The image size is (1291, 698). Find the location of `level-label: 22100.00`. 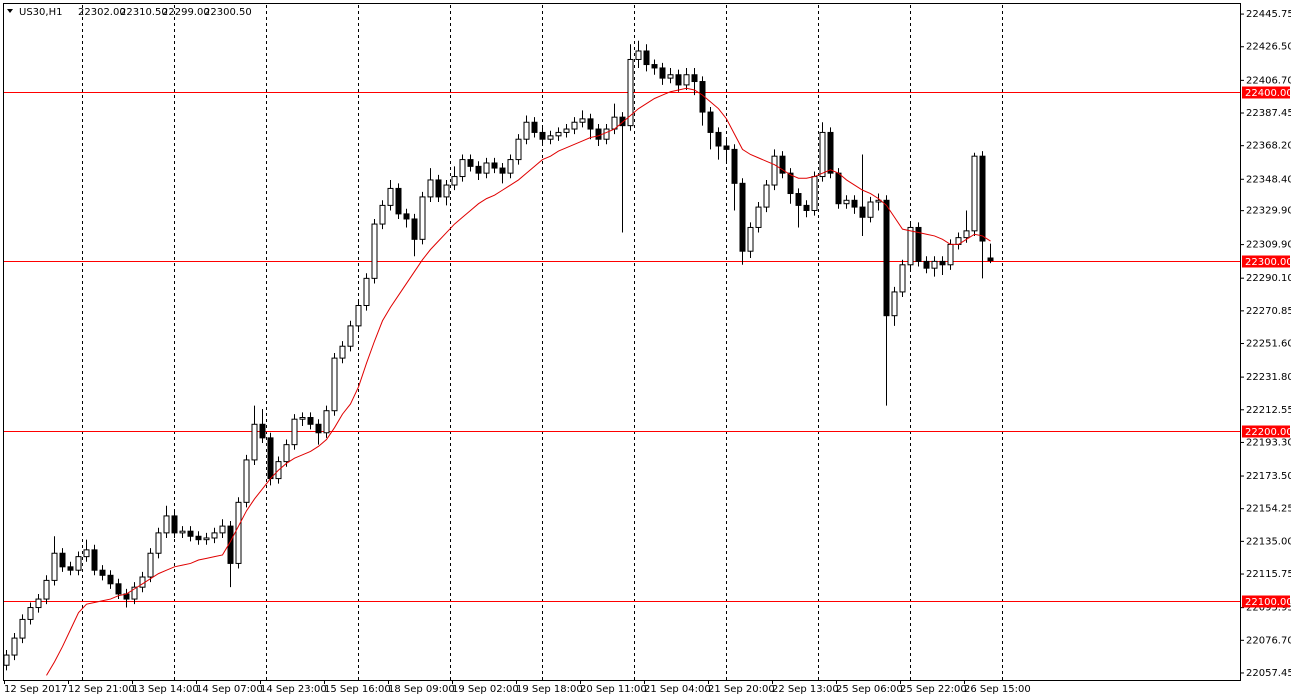

level-label: 22100.00 is located at coordinates (1268, 602).